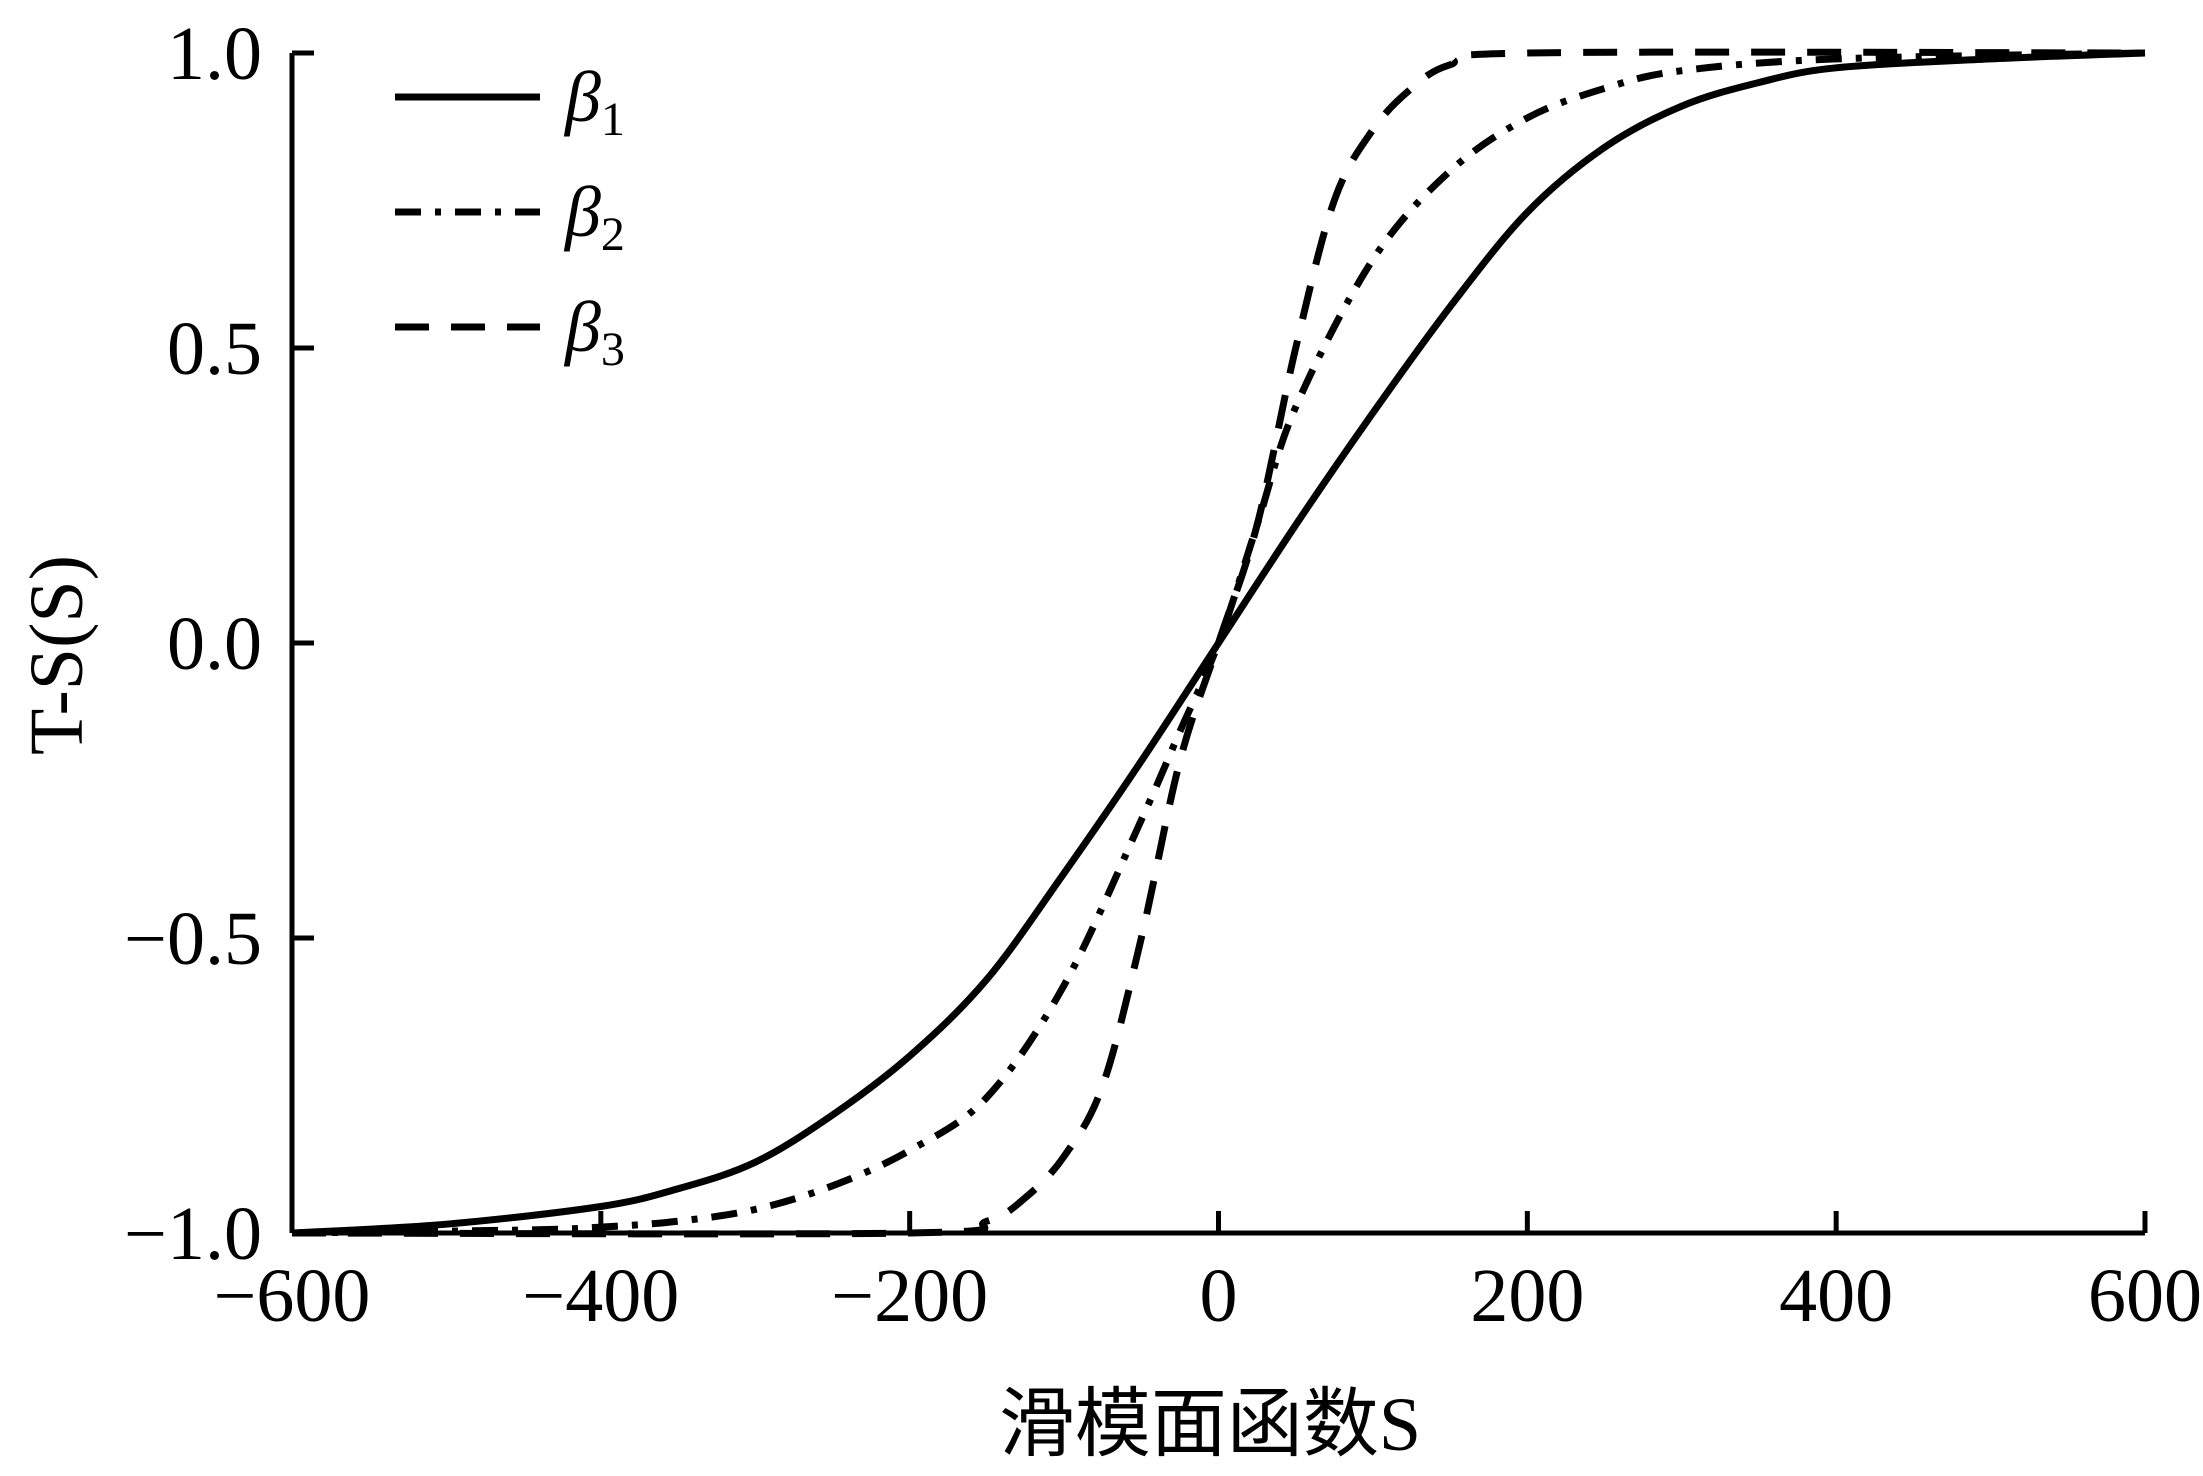 This screenshot has width=2203, height=1476. Describe the element at coordinates (57, 655) in the screenshot. I see `y-axis-label: T-S(S)` at that location.